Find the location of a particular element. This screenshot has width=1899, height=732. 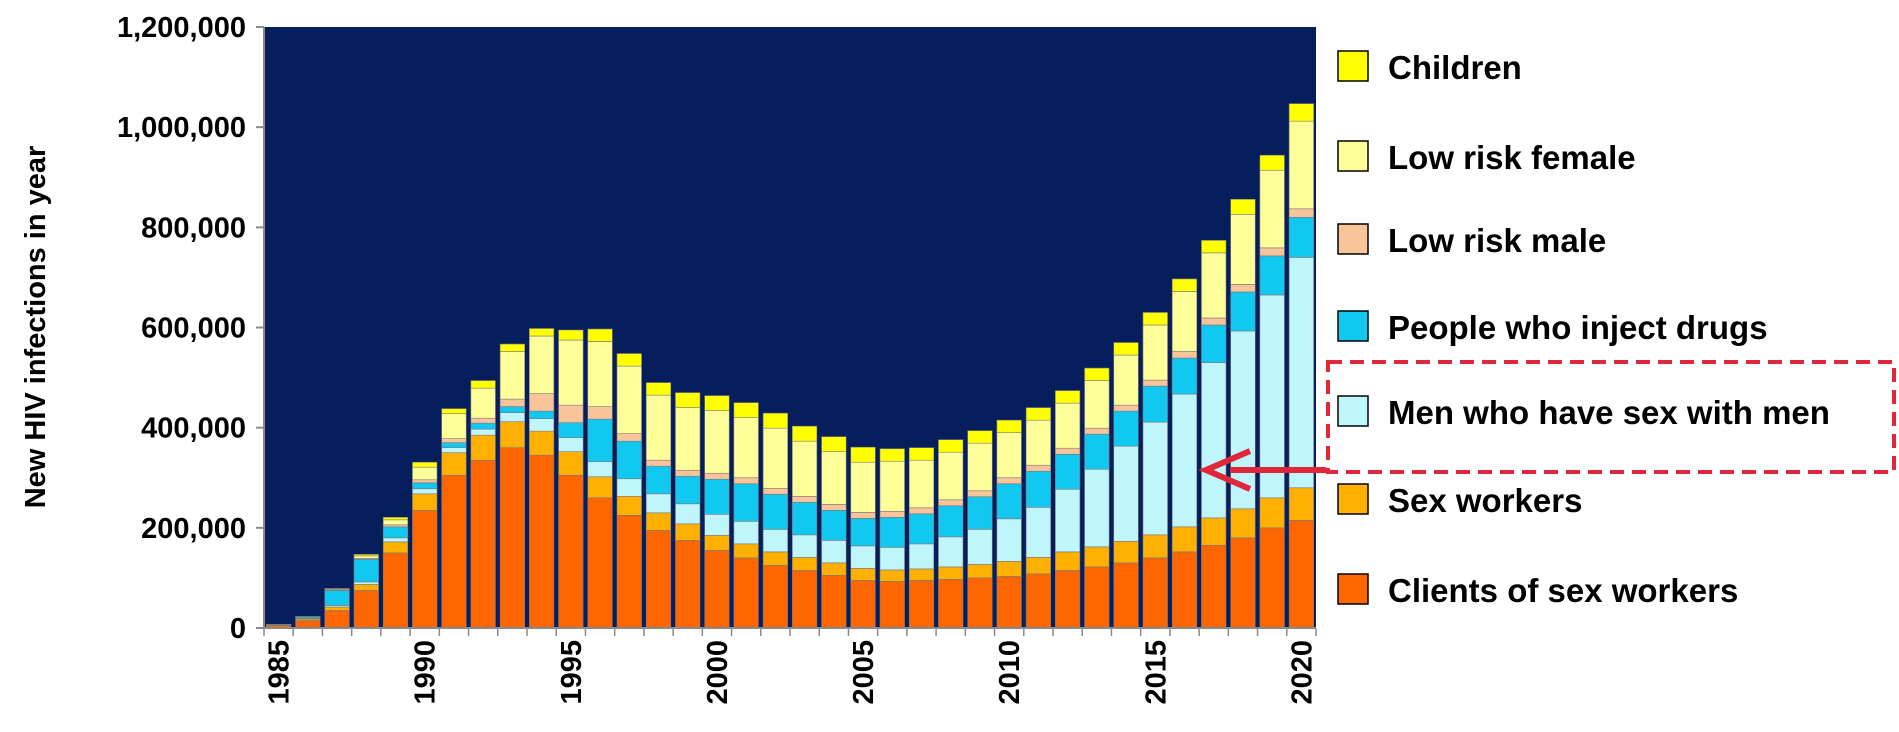

bar-segment-low-risk-female-2001 is located at coordinates (746, 448).